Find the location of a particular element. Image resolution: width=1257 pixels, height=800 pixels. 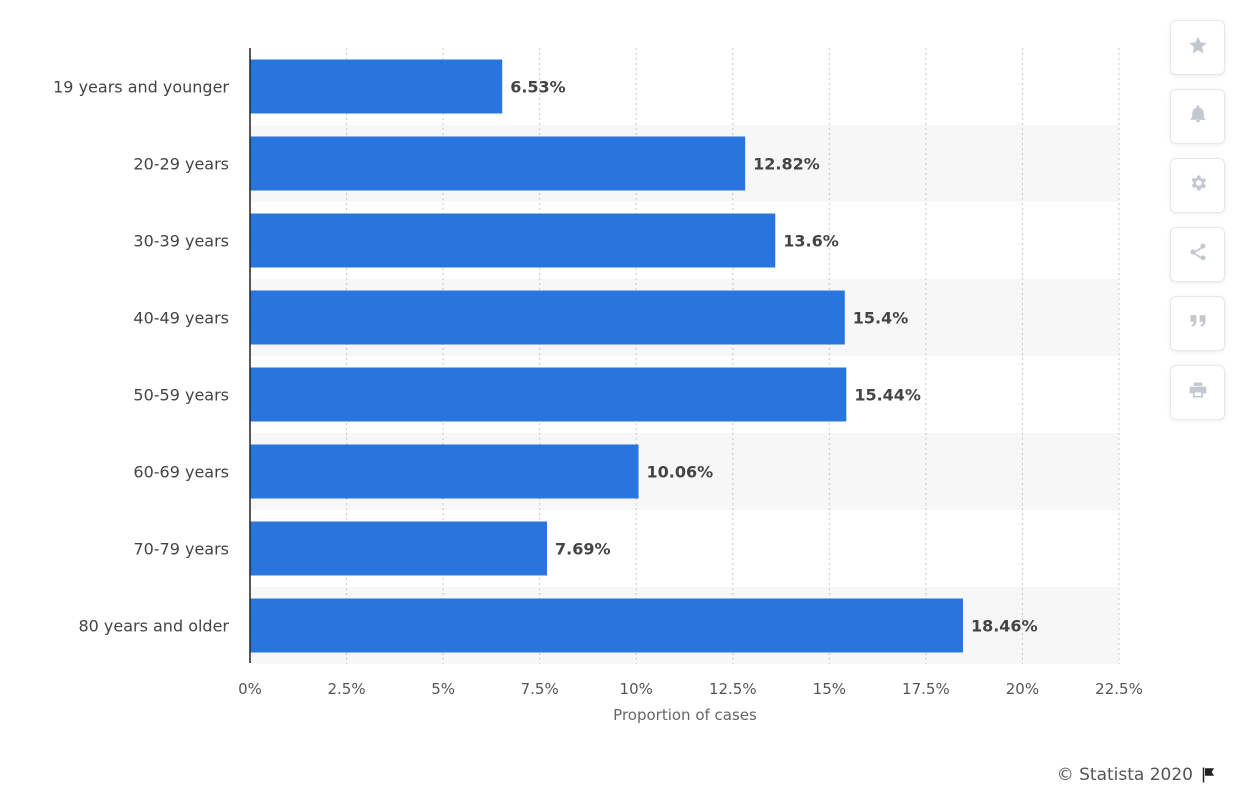

category-label: 80 years and older is located at coordinates (153, 626).